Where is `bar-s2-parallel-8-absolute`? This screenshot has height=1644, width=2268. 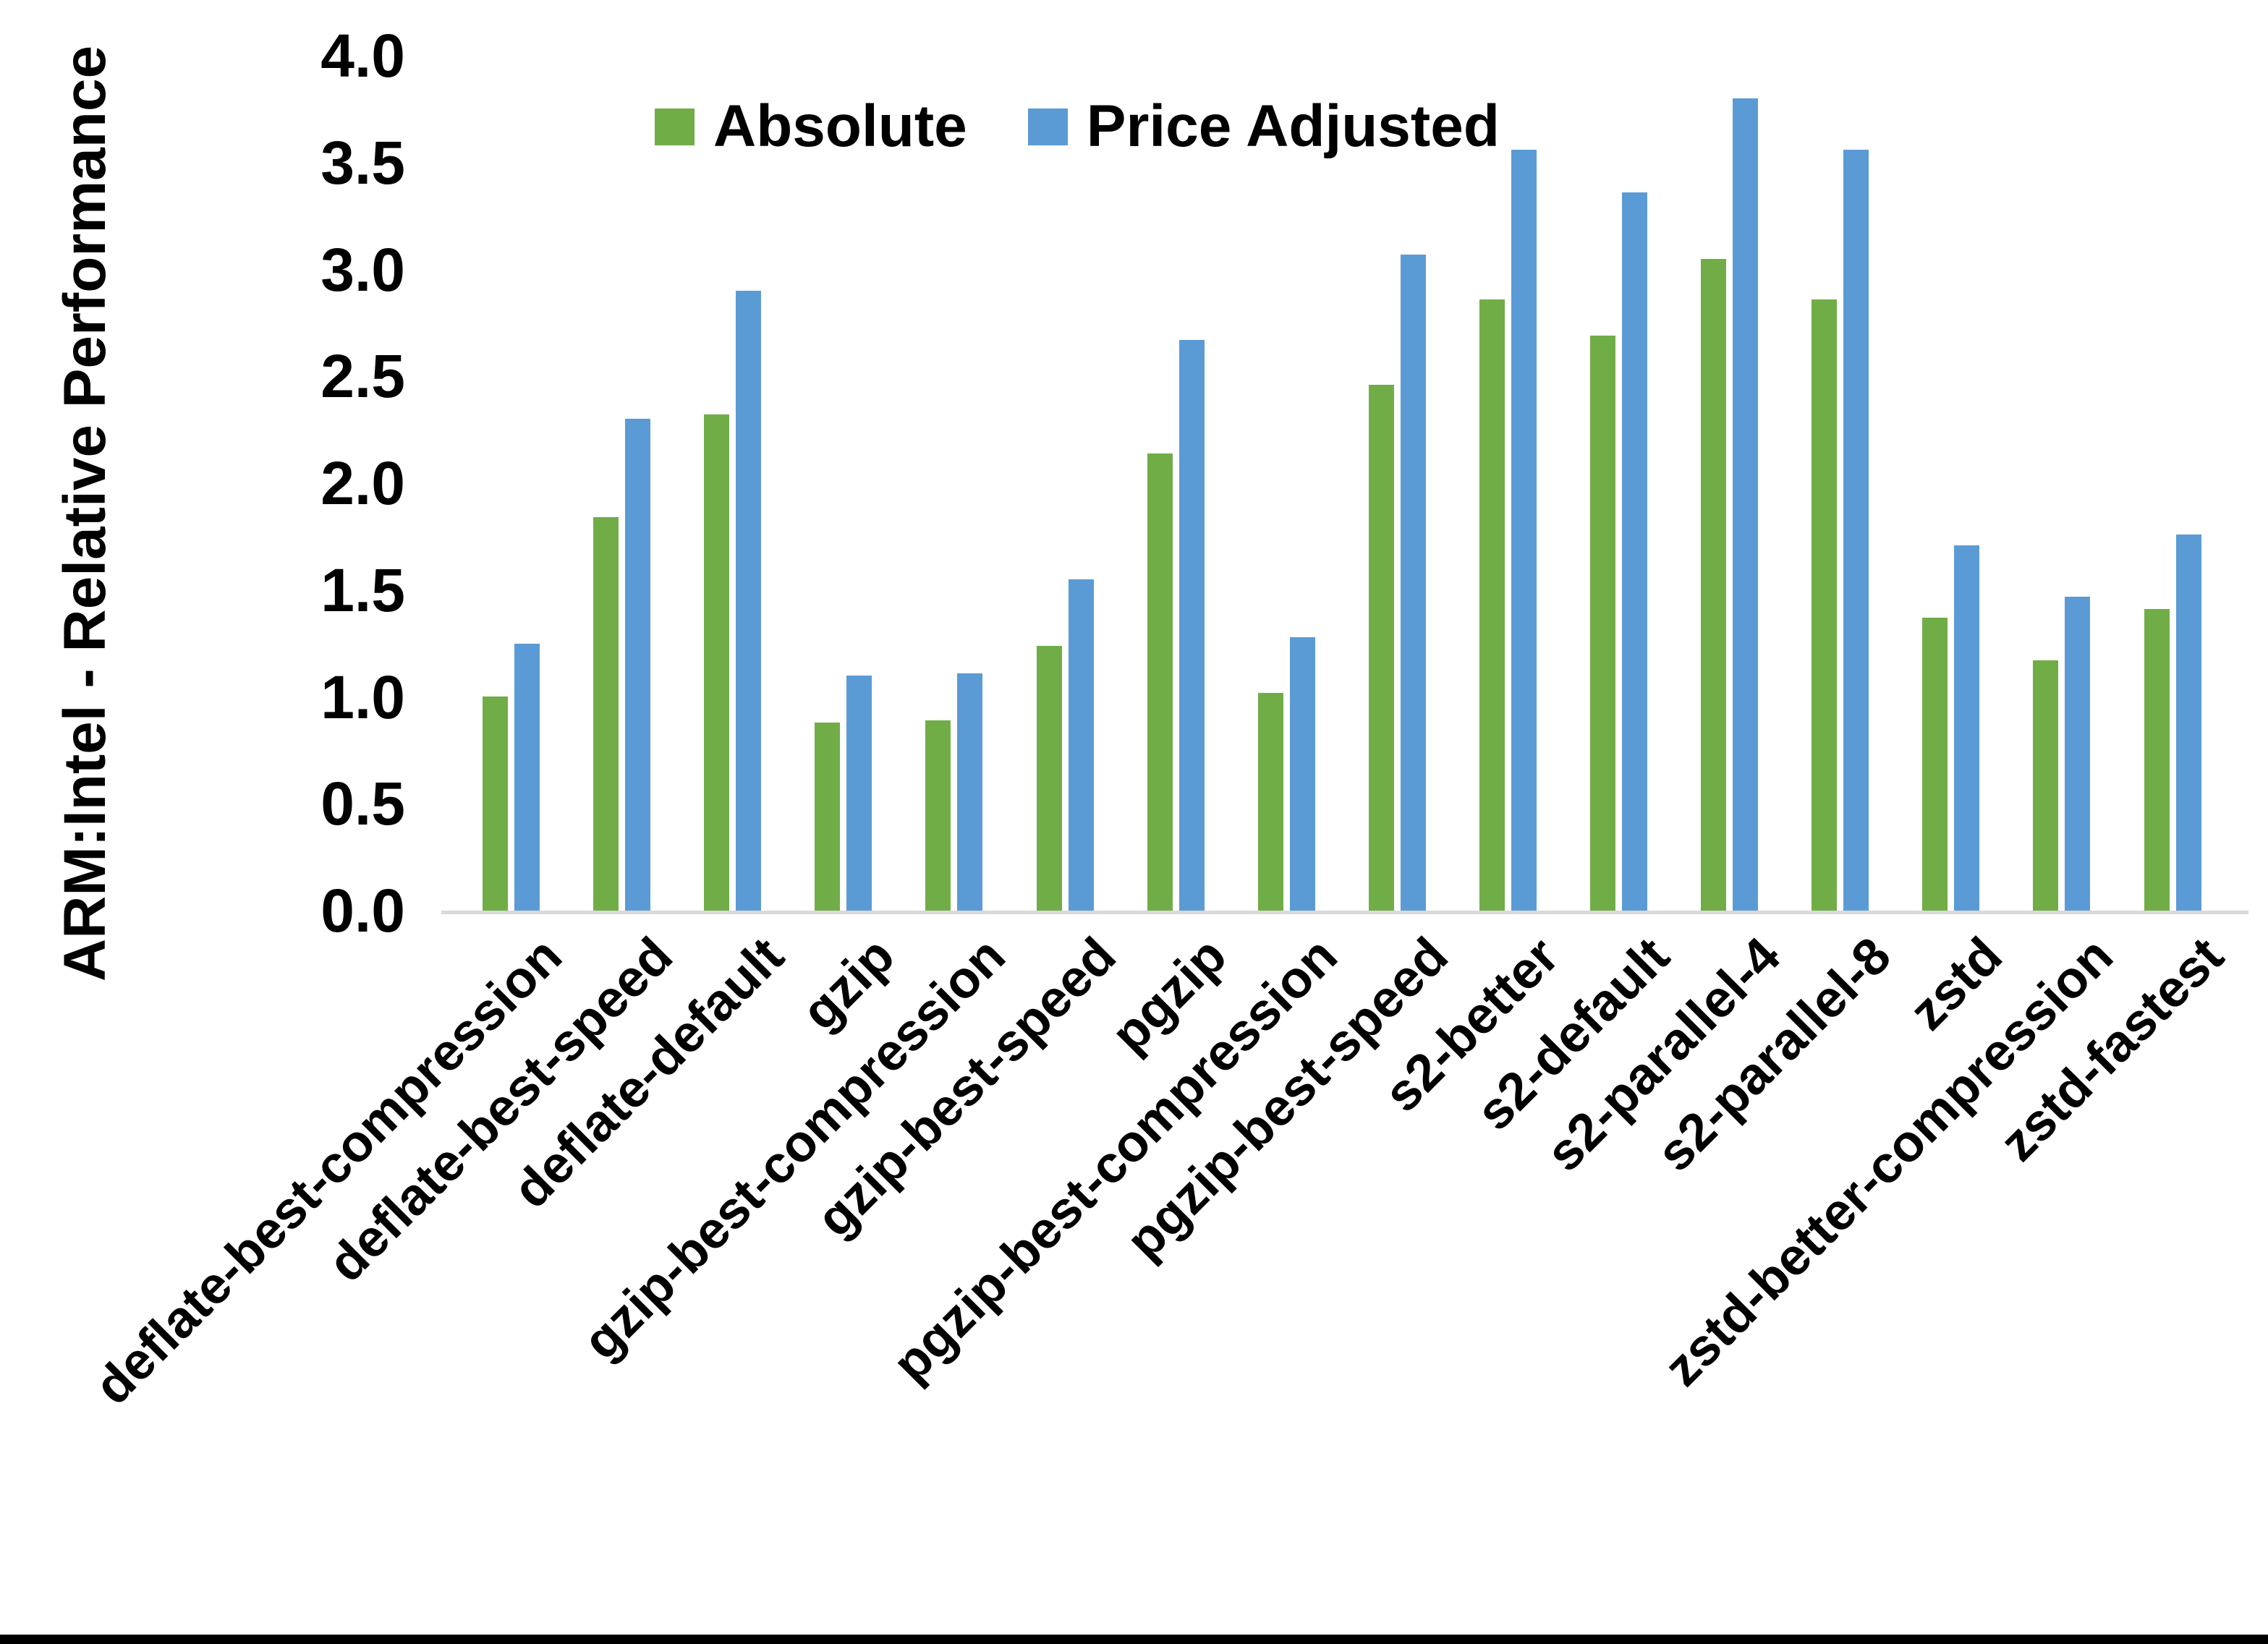 bar-s2-parallel-8-absolute is located at coordinates (1824, 605).